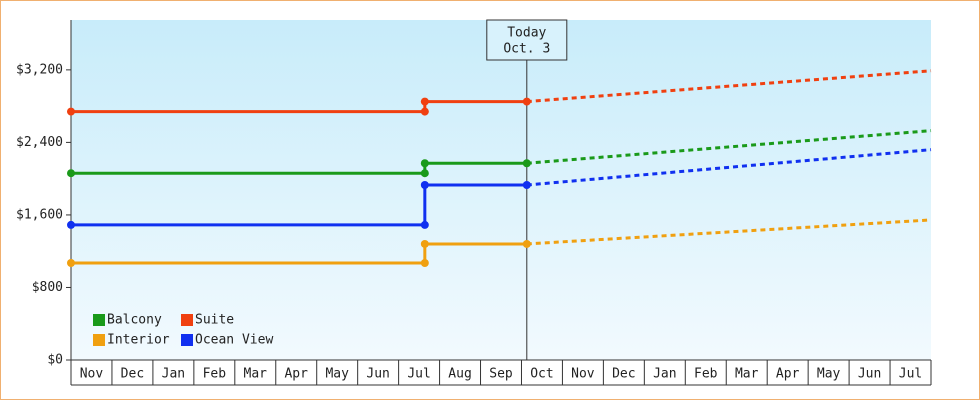 The width and height of the screenshot is (980, 400). I want to click on y-tick-label: $0, so click(55, 360).